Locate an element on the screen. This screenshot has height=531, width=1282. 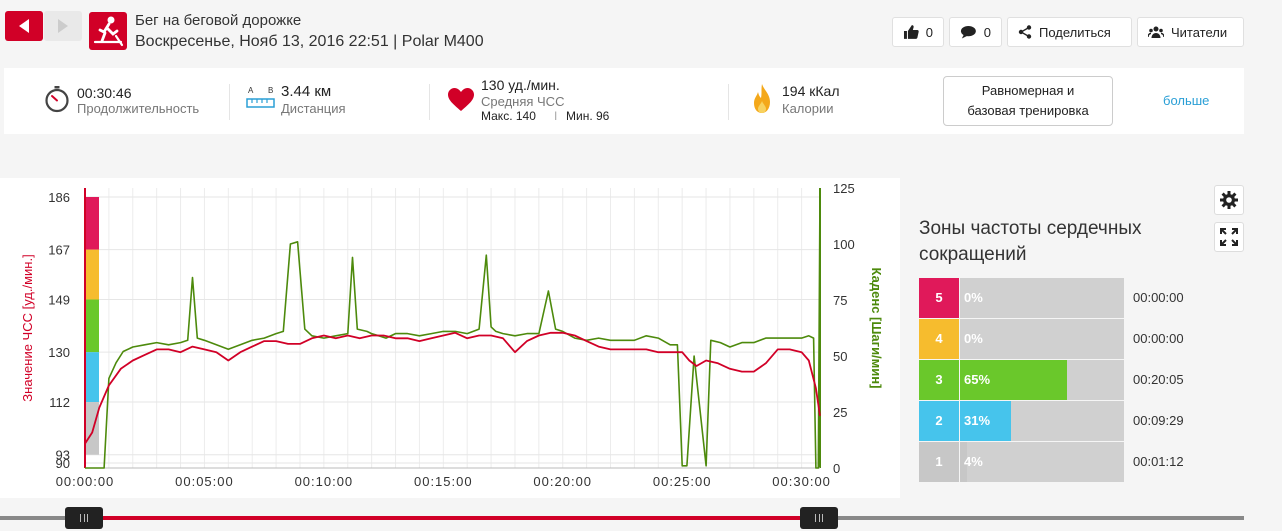
distance-stat: A B 3.44 км Дистанция is located at coordinates (336, 101).